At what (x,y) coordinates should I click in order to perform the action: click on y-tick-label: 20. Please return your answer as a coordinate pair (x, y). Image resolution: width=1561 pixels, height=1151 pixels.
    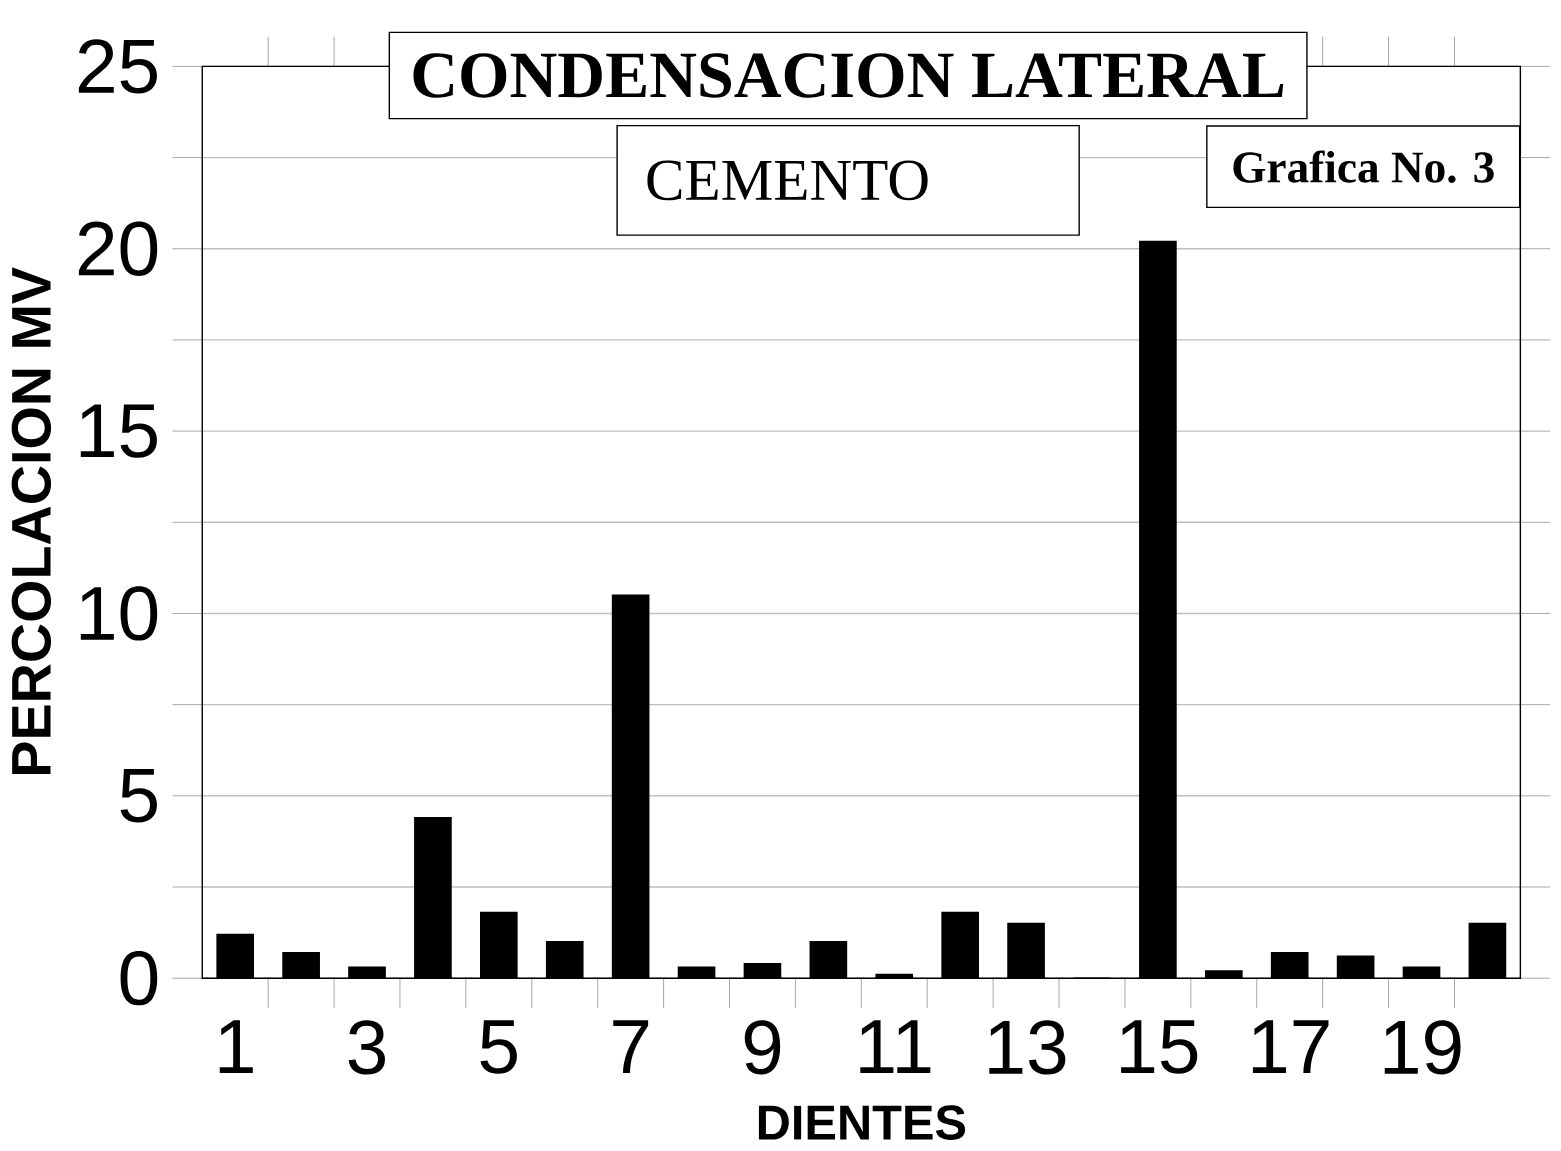
    Looking at the image, I should click on (118, 248).